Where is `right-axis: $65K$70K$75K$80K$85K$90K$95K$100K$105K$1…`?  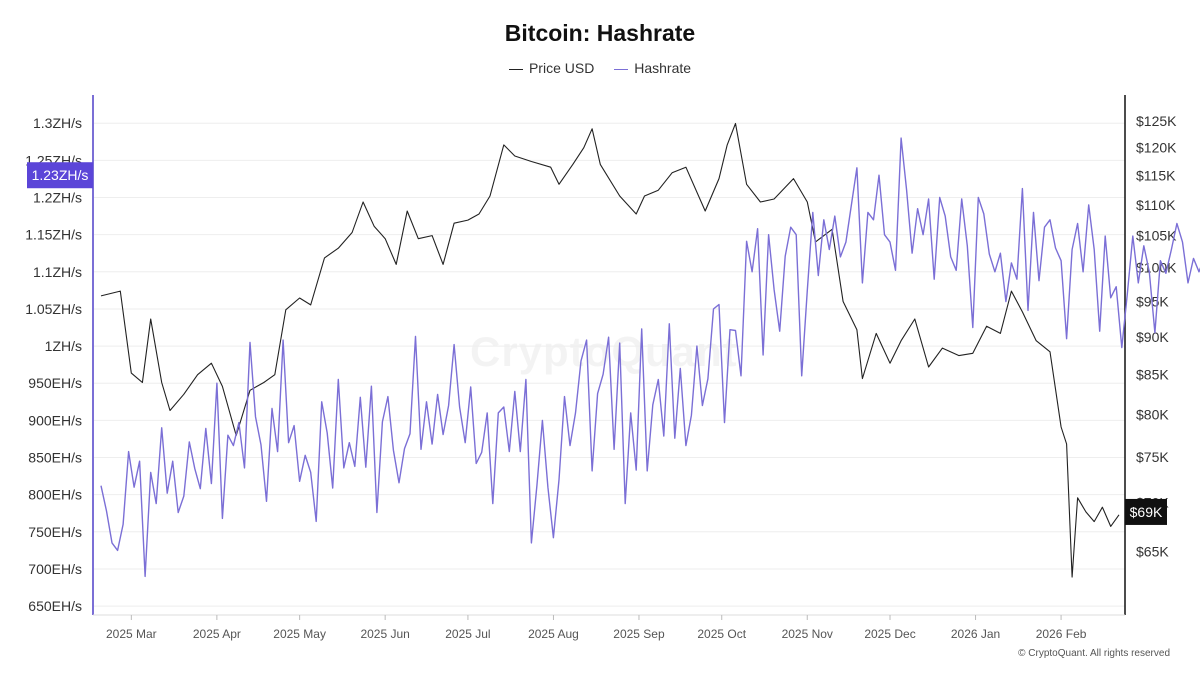
right-axis: $65K$70K$75K$80K$85K$90K$95K$100K$105K$1… is located at coordinates (1150, 355).